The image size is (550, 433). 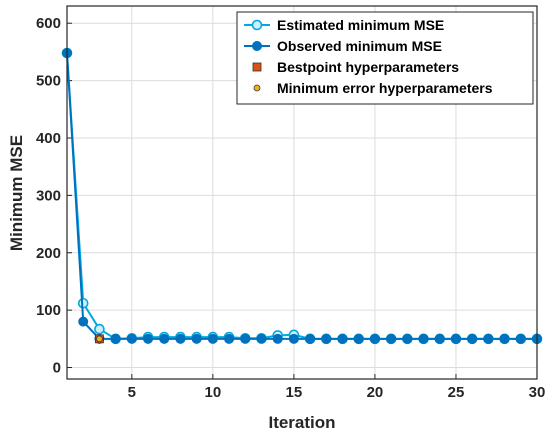 I want to click on y-tick-label: 600, so click(x=48, y=23).